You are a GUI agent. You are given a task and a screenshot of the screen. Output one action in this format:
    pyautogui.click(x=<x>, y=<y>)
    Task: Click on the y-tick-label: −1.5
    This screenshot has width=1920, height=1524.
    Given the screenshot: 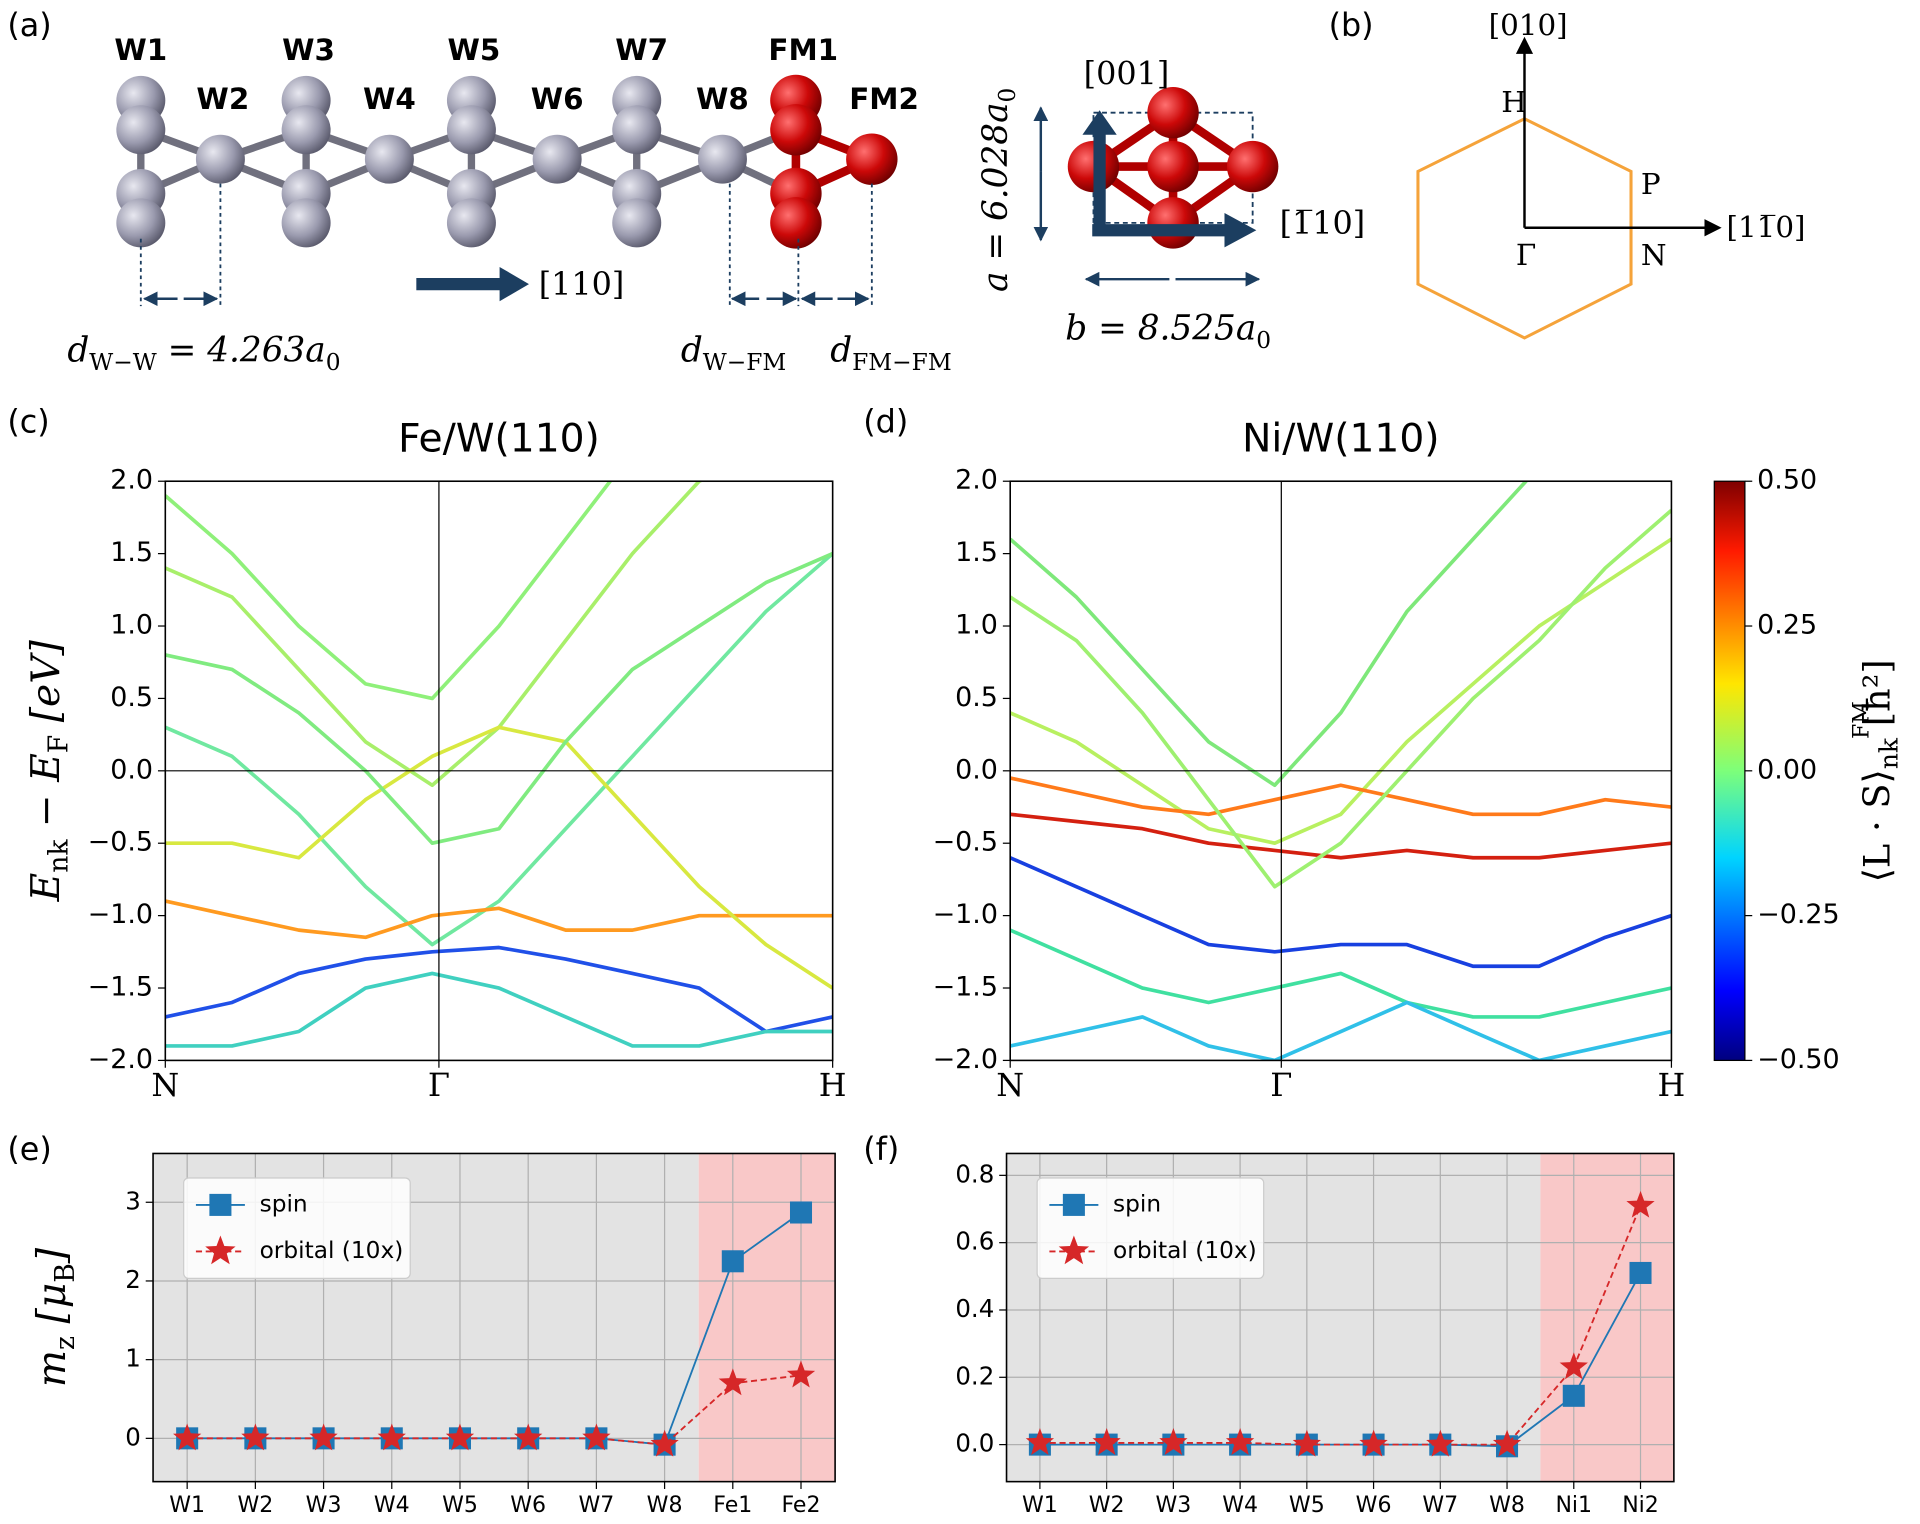 What is the action you would take?
    pyautogui.click(x=965, y=987)
    